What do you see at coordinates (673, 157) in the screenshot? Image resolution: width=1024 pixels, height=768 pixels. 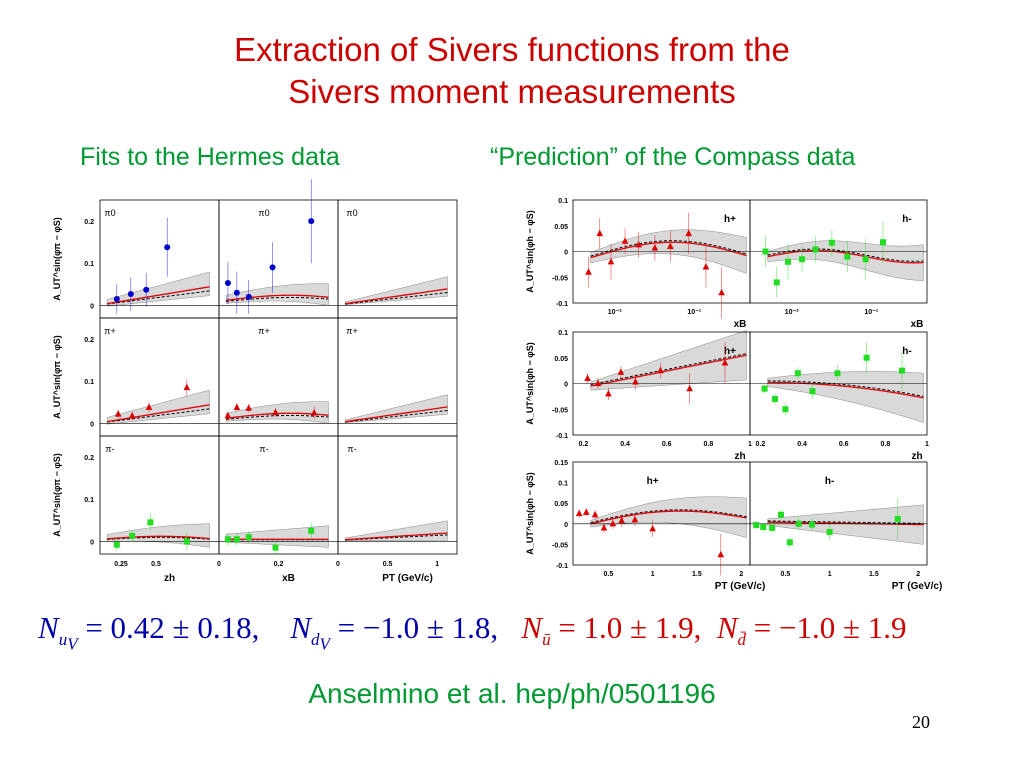 I see `subtitle-compass: “Prediction” of the Compass data` at bounding box center [673, 157].